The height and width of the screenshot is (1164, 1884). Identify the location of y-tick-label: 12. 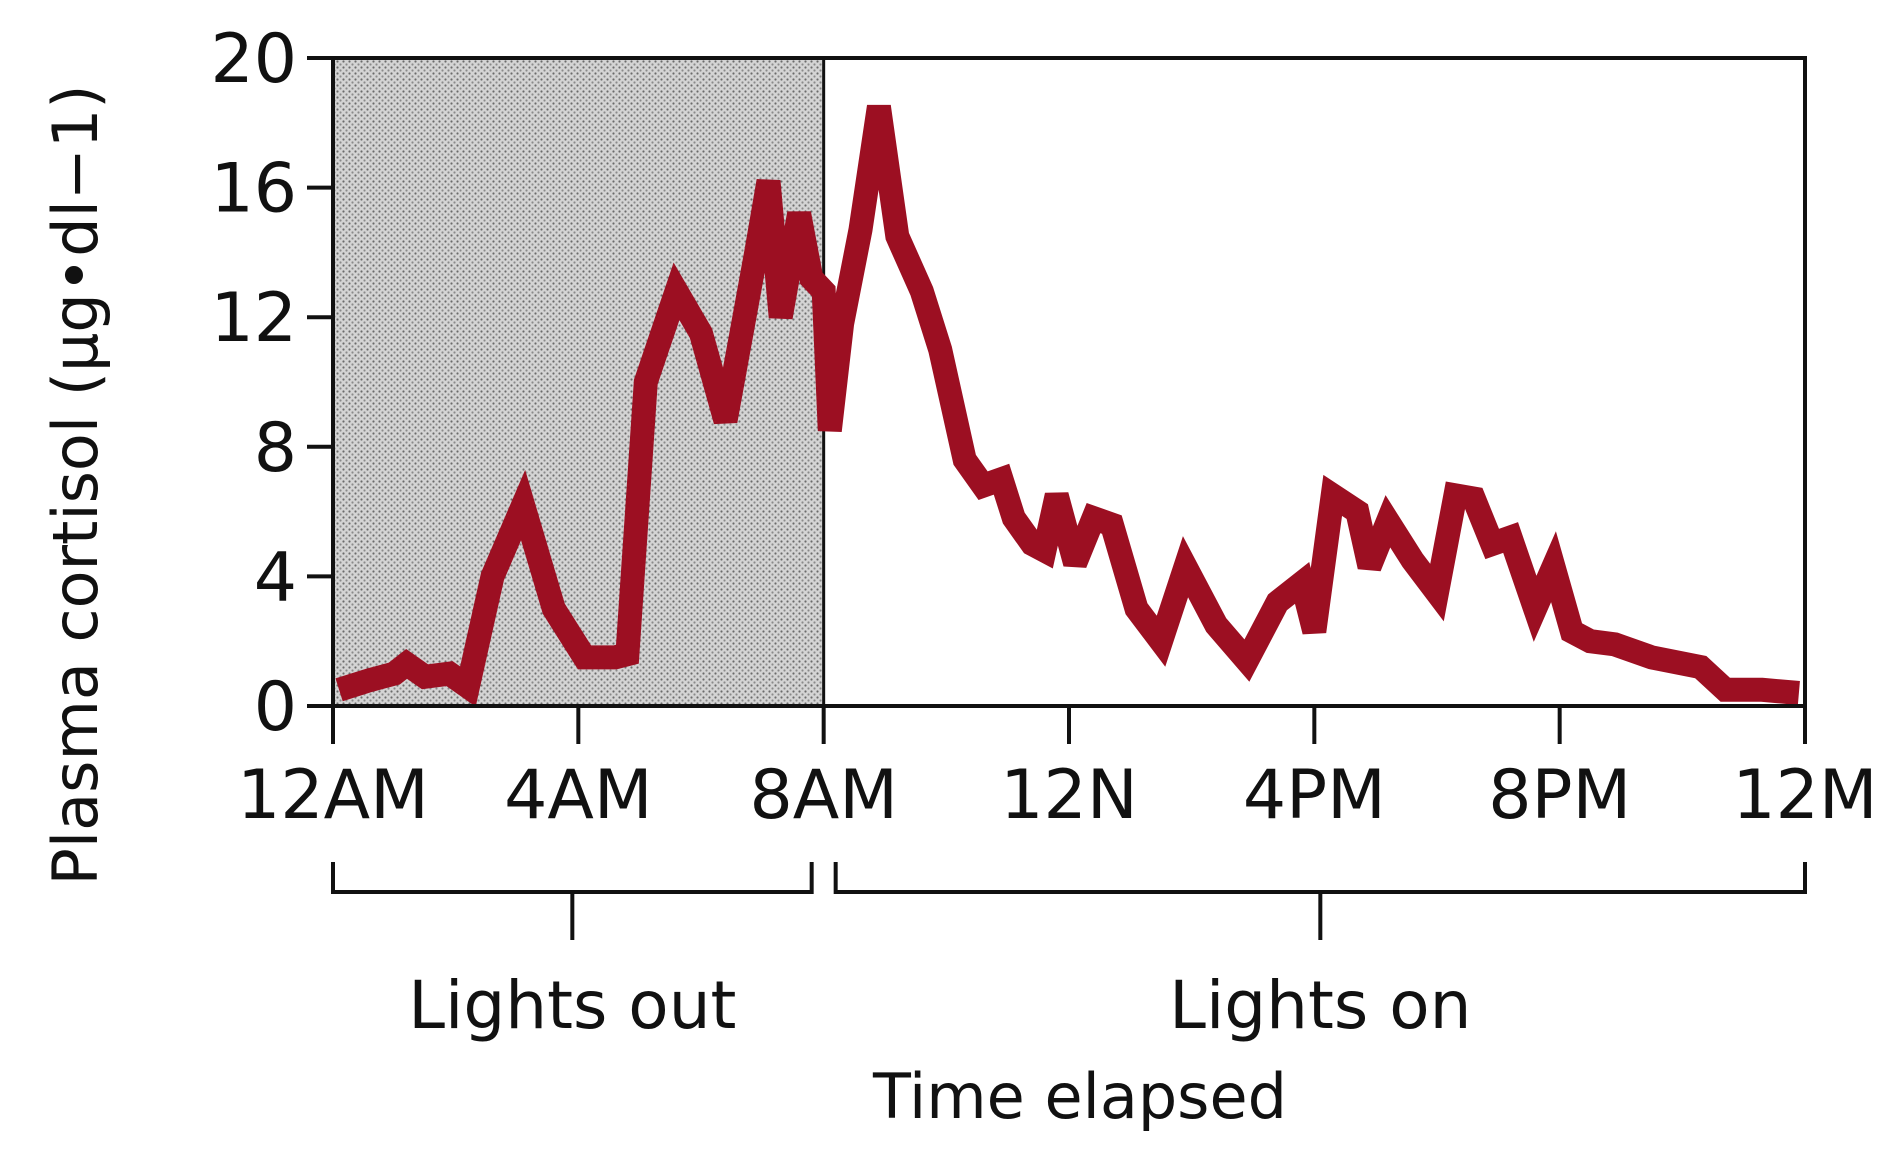
(253, 318).